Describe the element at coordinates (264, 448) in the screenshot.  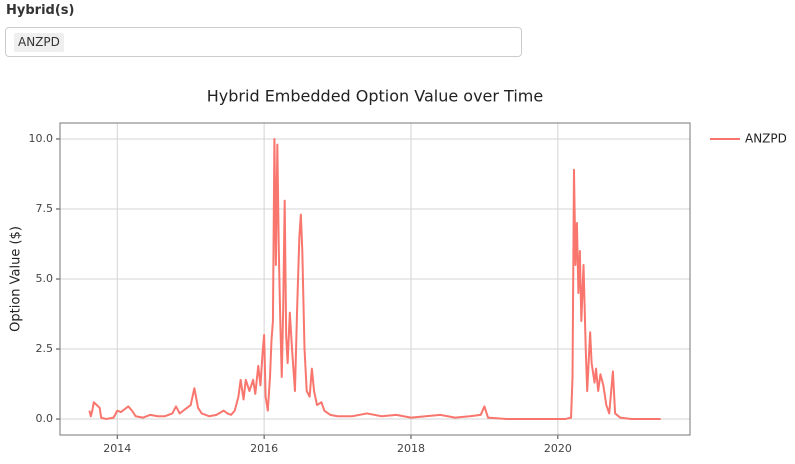
I see `x-tick-label: 2016` at that location.